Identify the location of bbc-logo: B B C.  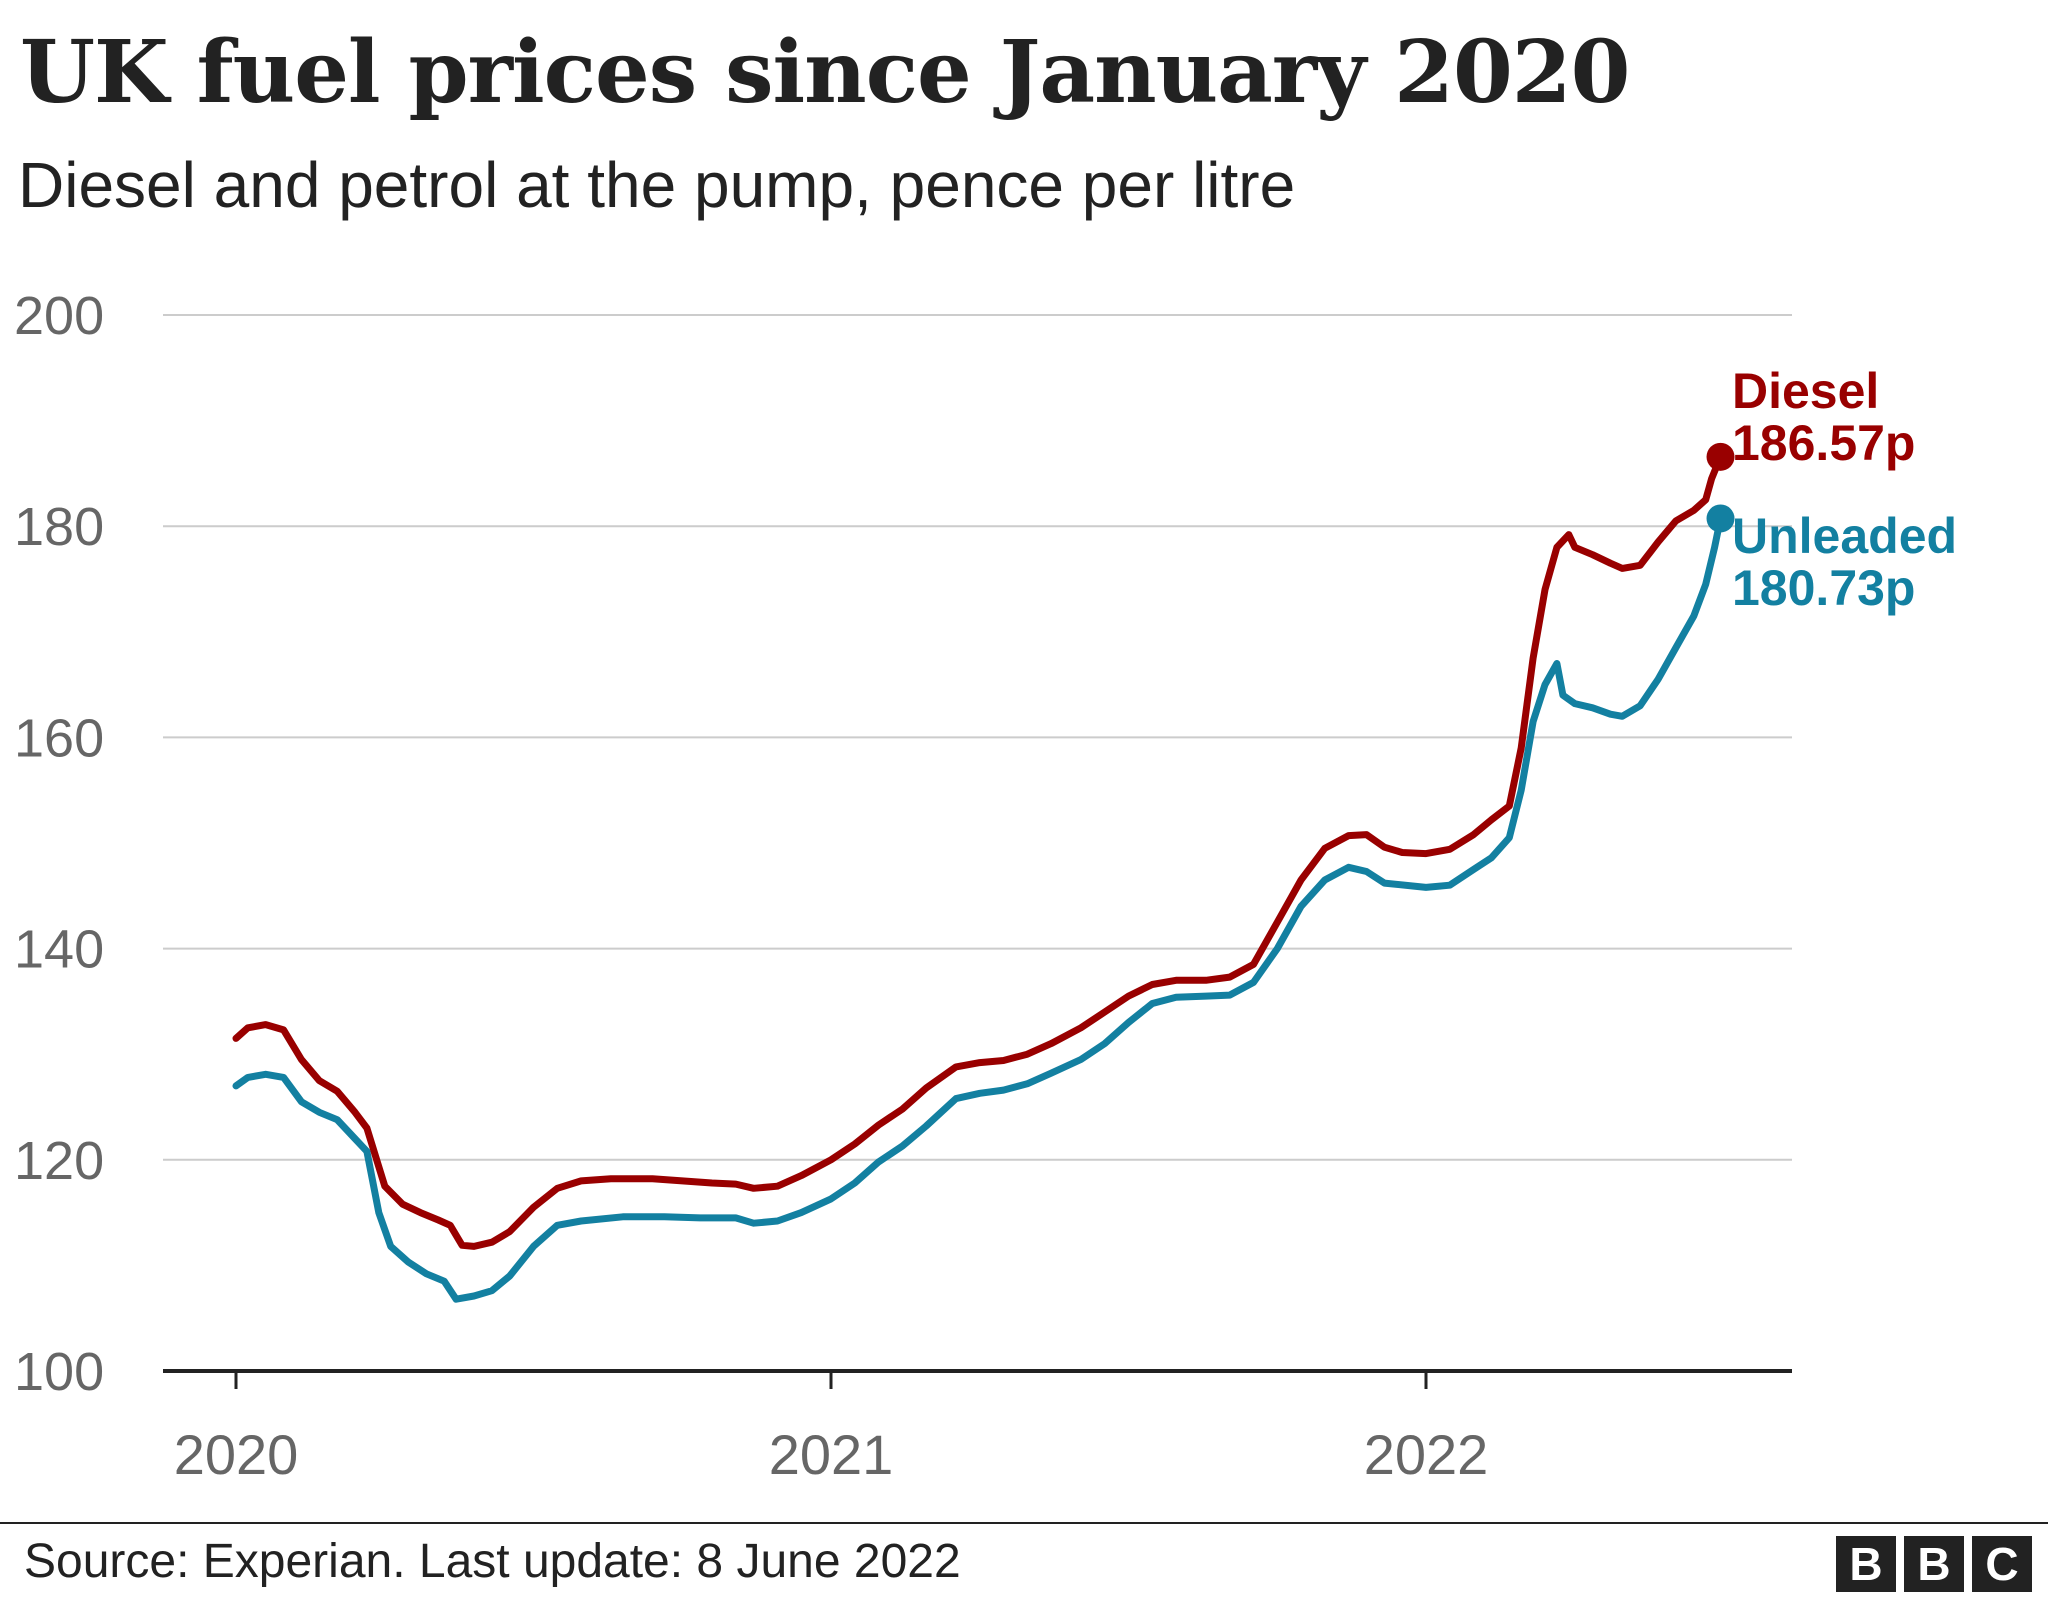
(1934, 1564).